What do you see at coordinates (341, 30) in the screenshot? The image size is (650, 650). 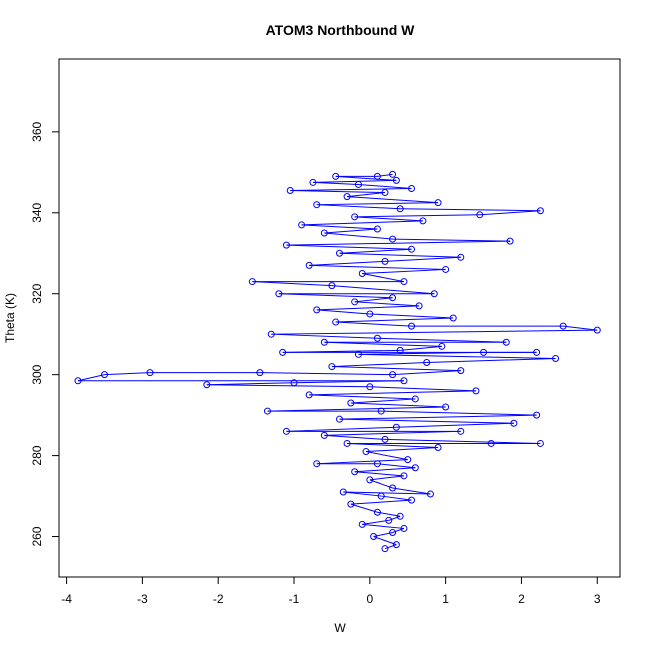 I see `chart-title: ATOM3 Northbound W` at bounding box center [341, 30].